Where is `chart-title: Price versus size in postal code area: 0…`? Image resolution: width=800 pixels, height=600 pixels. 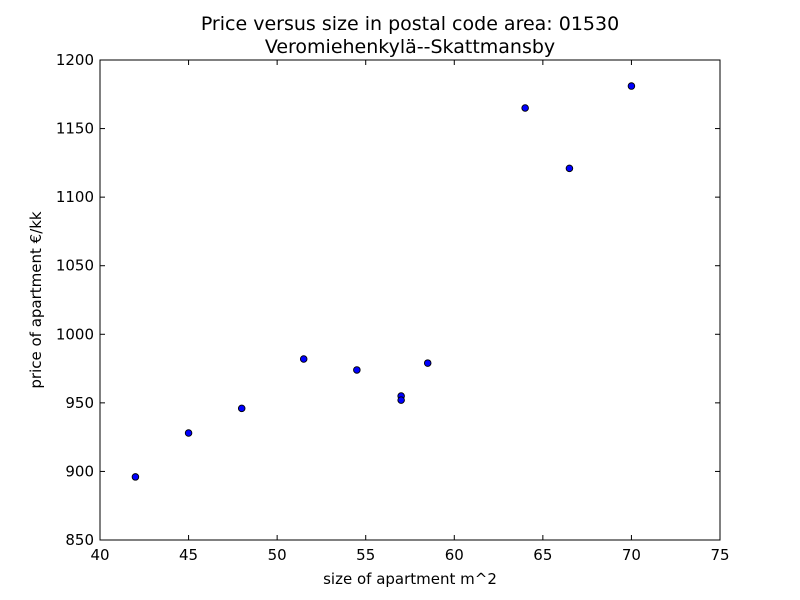
chart-title: Price versus size in postal code area: 0… is located at coordinates (410, 24).